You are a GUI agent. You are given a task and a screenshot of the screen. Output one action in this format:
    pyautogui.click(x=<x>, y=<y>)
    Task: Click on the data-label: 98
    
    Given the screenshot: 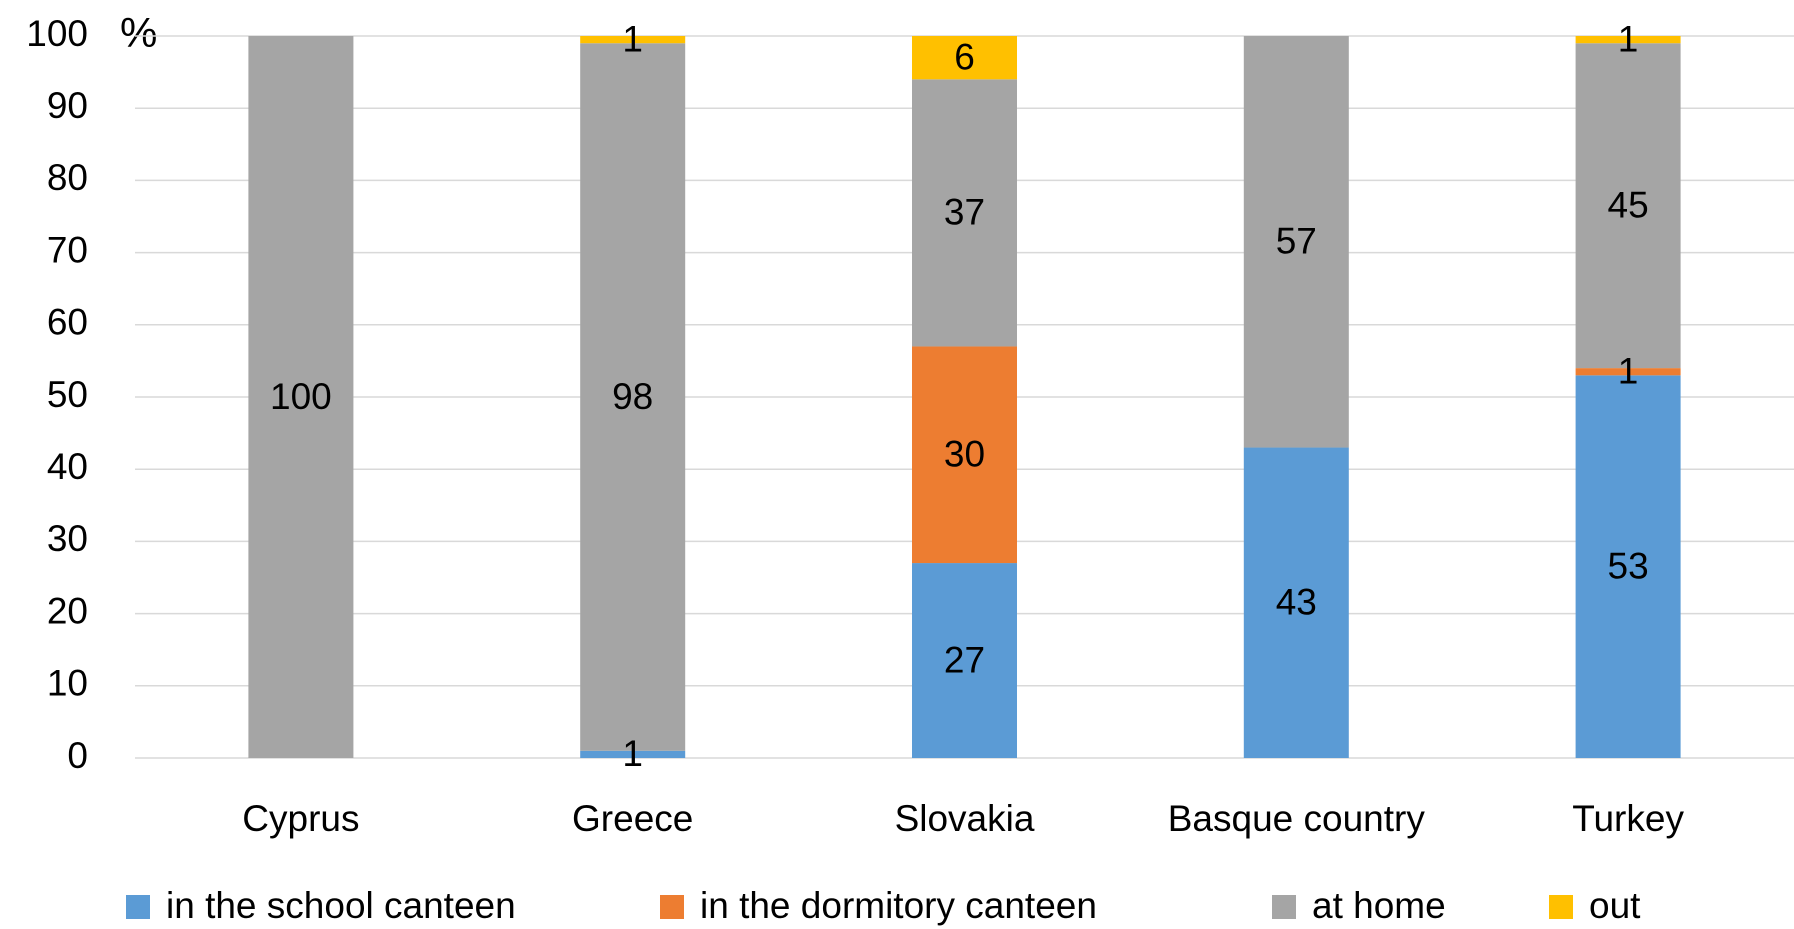 What is the action you would take?
    pyautogui.click(x=632, y=396)
    